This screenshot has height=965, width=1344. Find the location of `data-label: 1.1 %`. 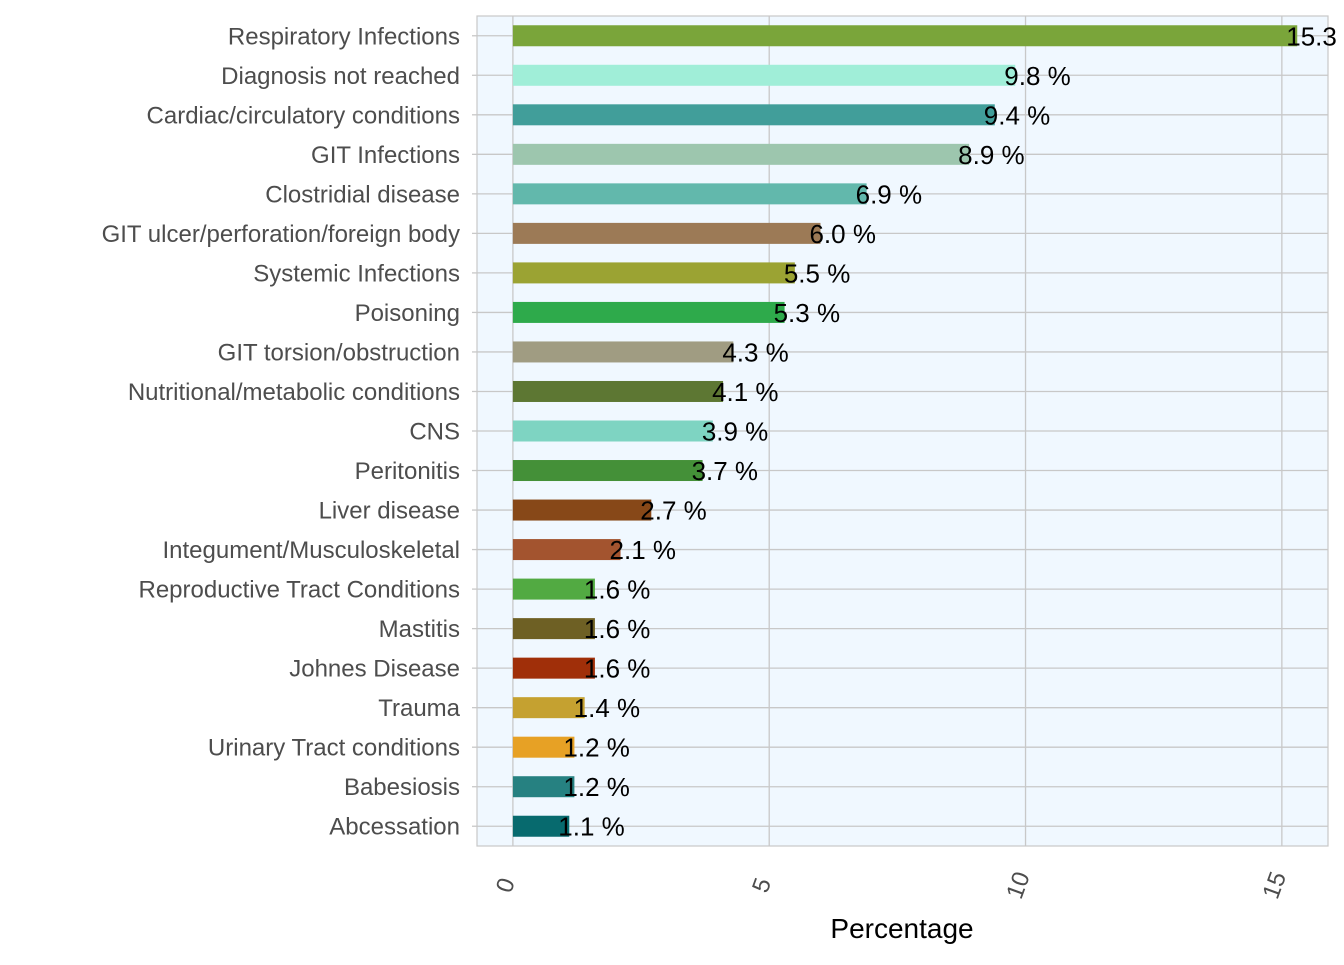

data-label: 1.1 % is located at coordinates (591, 827).